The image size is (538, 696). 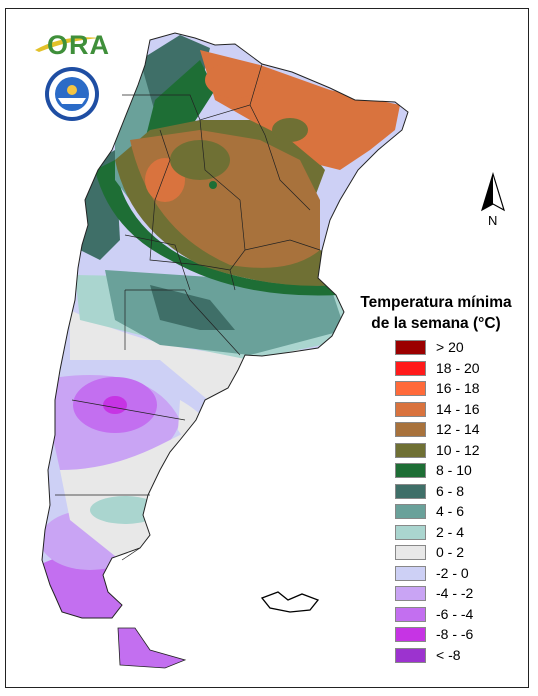 What do you see at coordinates (68, 44) in the screenshot?
I see `ora-swoosh-icon` at bounding box center [68, 44].